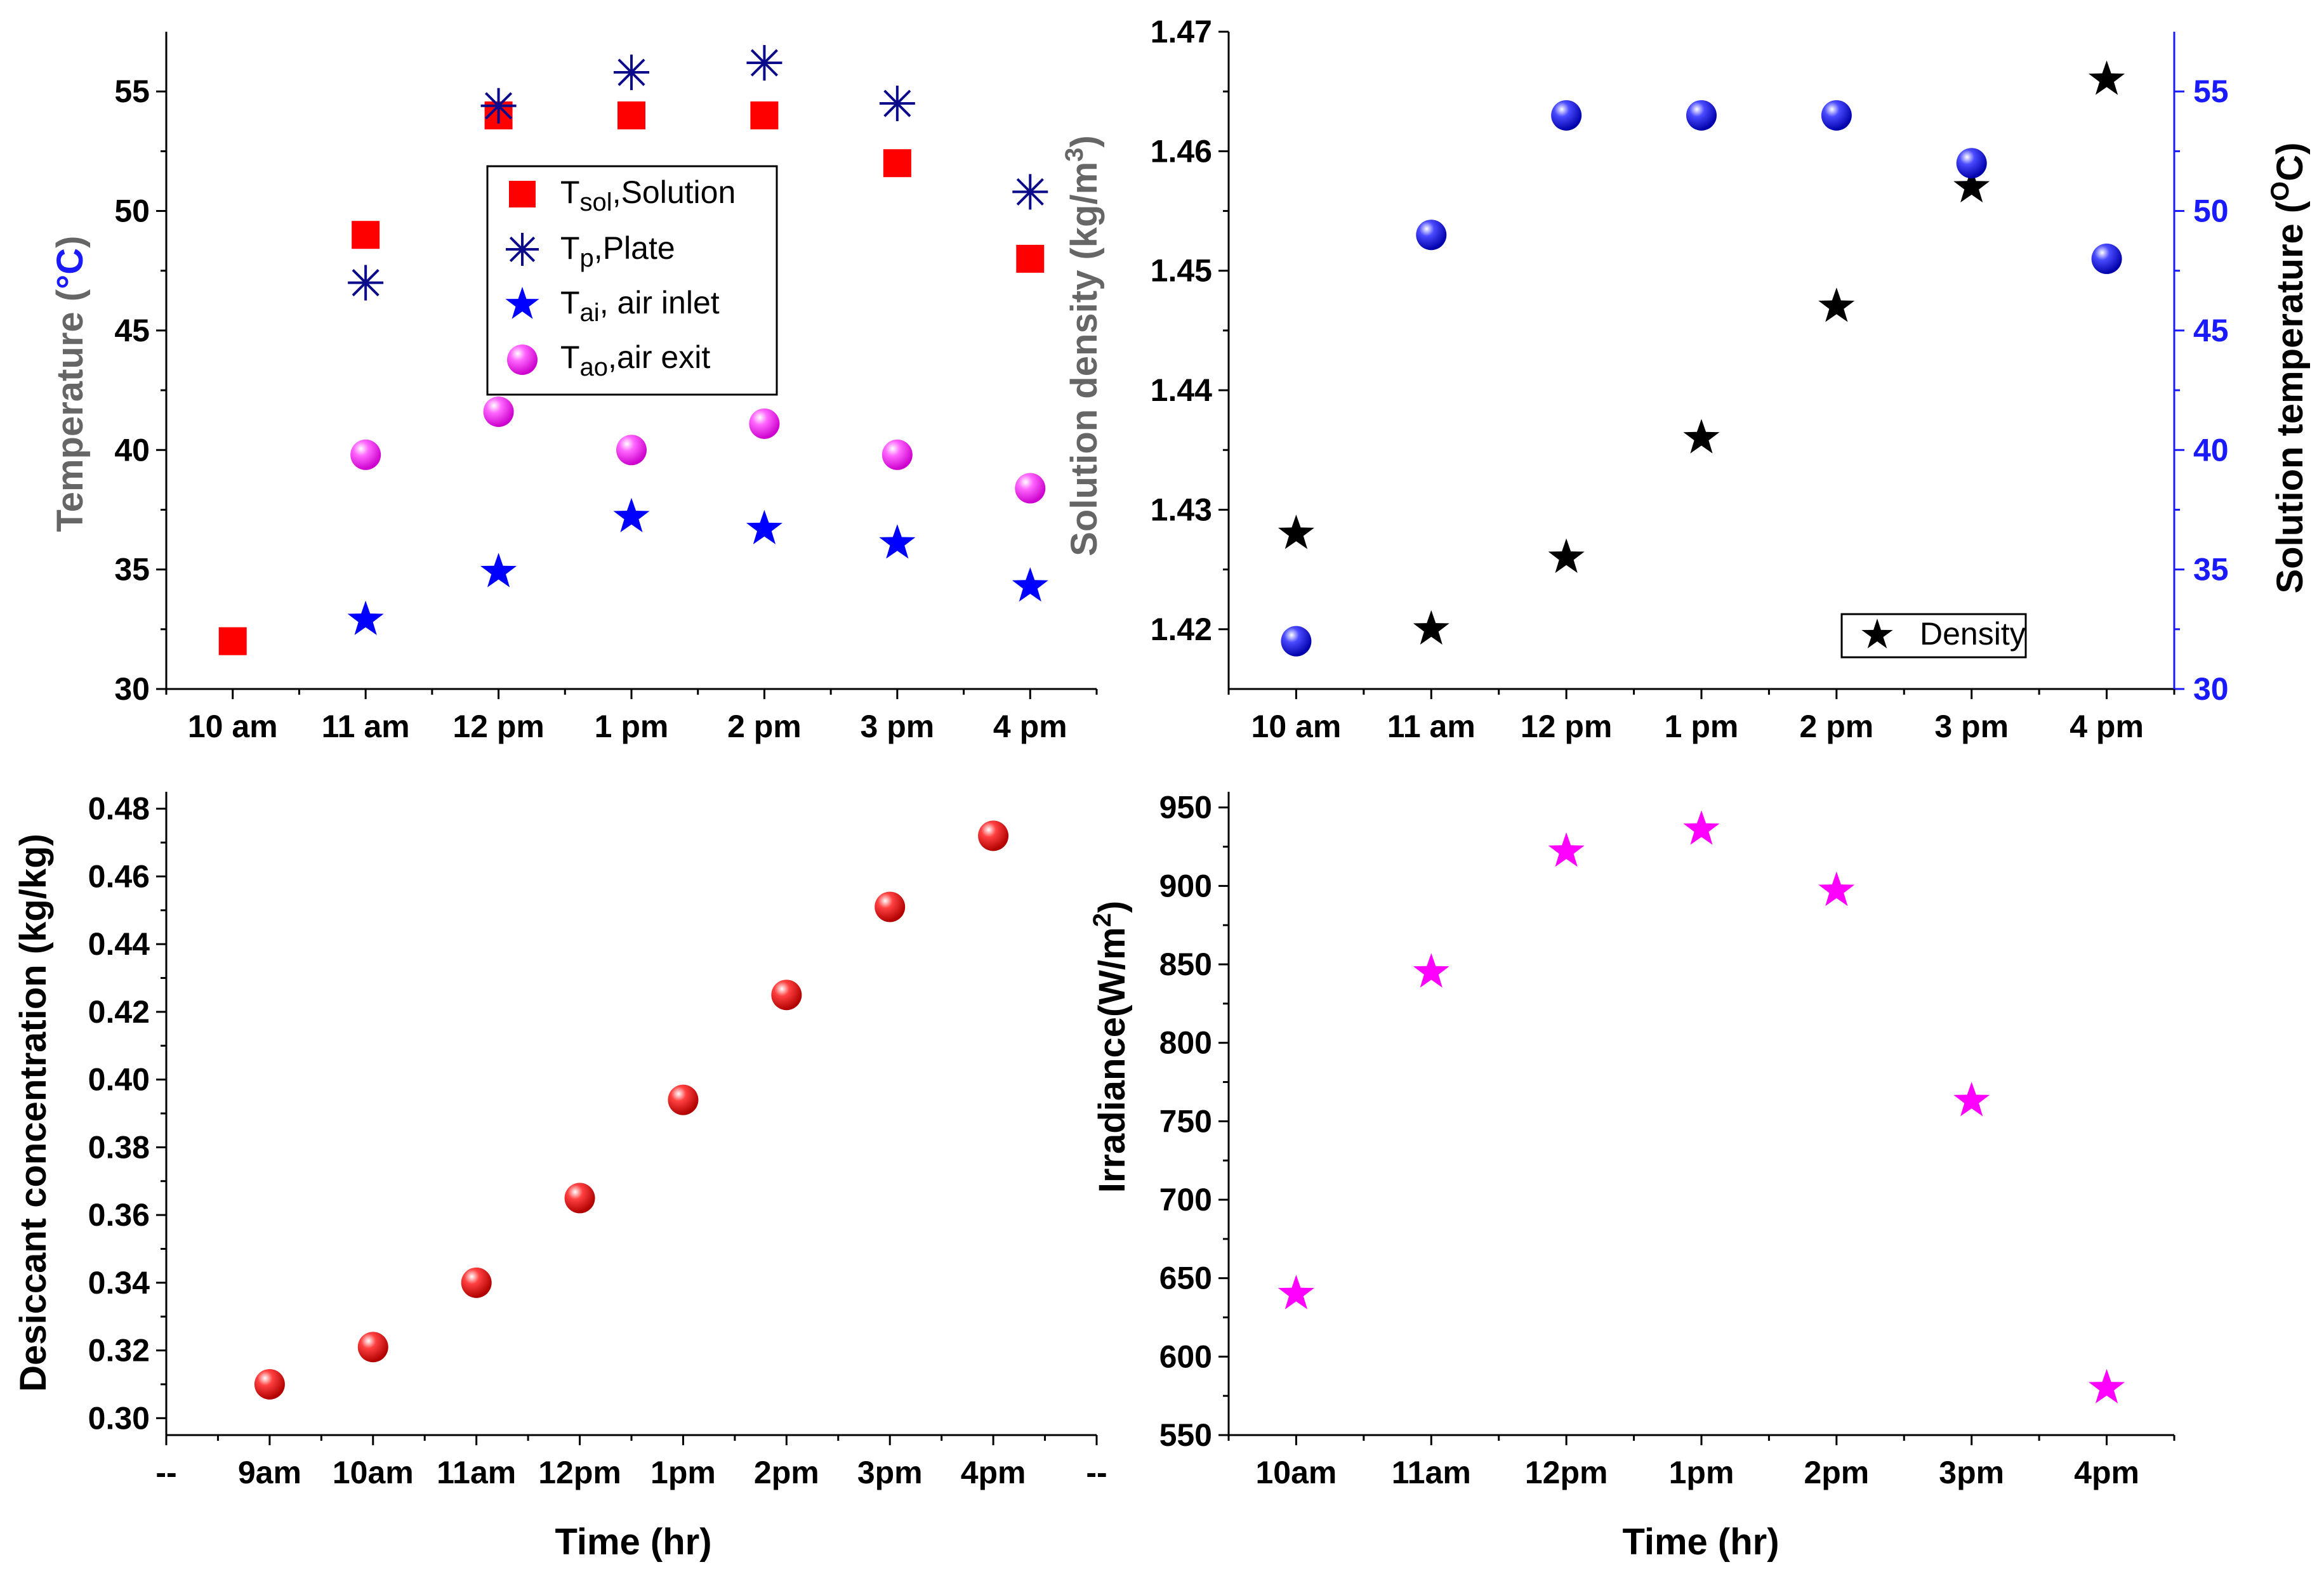  What do you see at coordinates (1431, 1472) in the screenshot?
I see `irradiance-x-tick-label: 11am` at bounding box center [1431, 1472].